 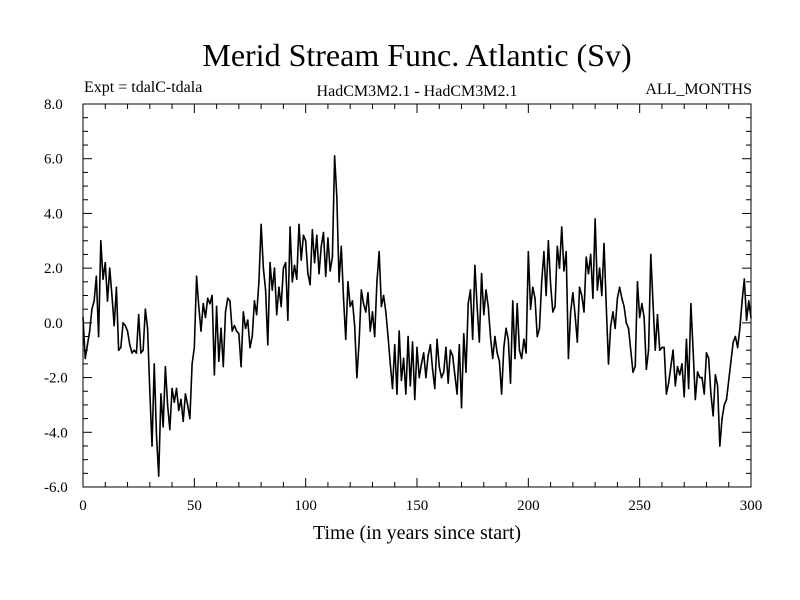 I want to click on y-tick-label: 2.0, so click(x=53, y=269).